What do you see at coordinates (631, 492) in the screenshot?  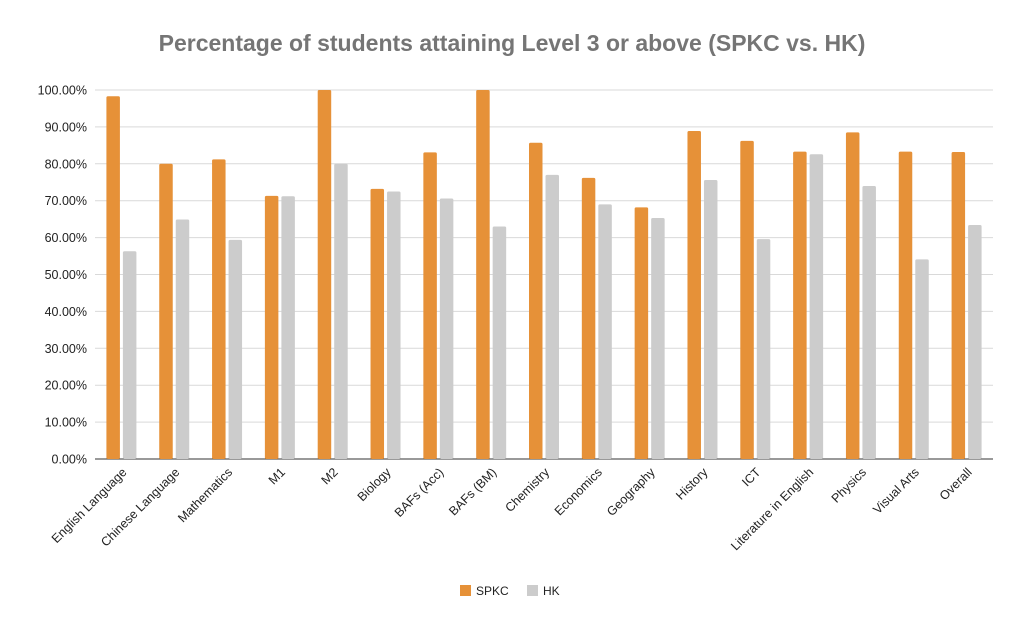 I see `x-tick-label: Geography` at bounding box center [631, 492].